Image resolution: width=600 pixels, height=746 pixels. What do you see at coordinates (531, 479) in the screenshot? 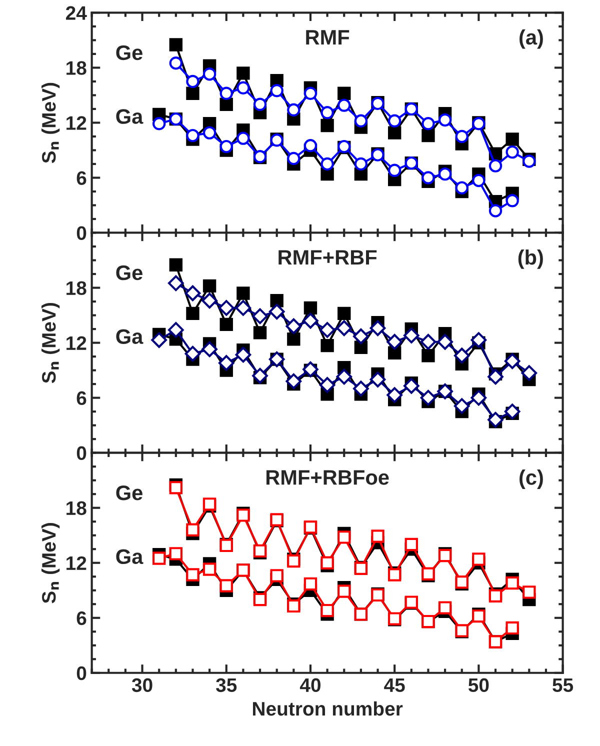
I see `annotation: (c)` at bounding box center [531, 479].